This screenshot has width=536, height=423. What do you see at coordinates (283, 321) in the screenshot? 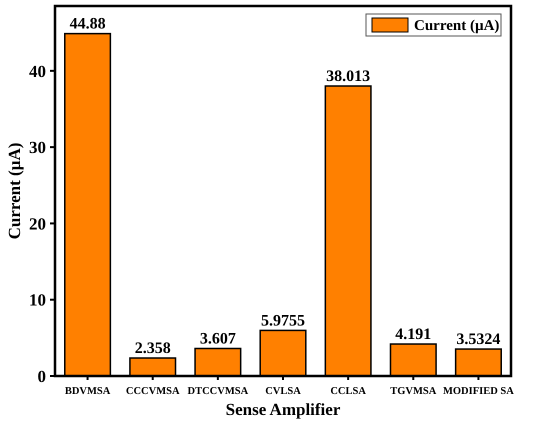
I see `data-label: 5.9755` at bounding box center [283, 321].